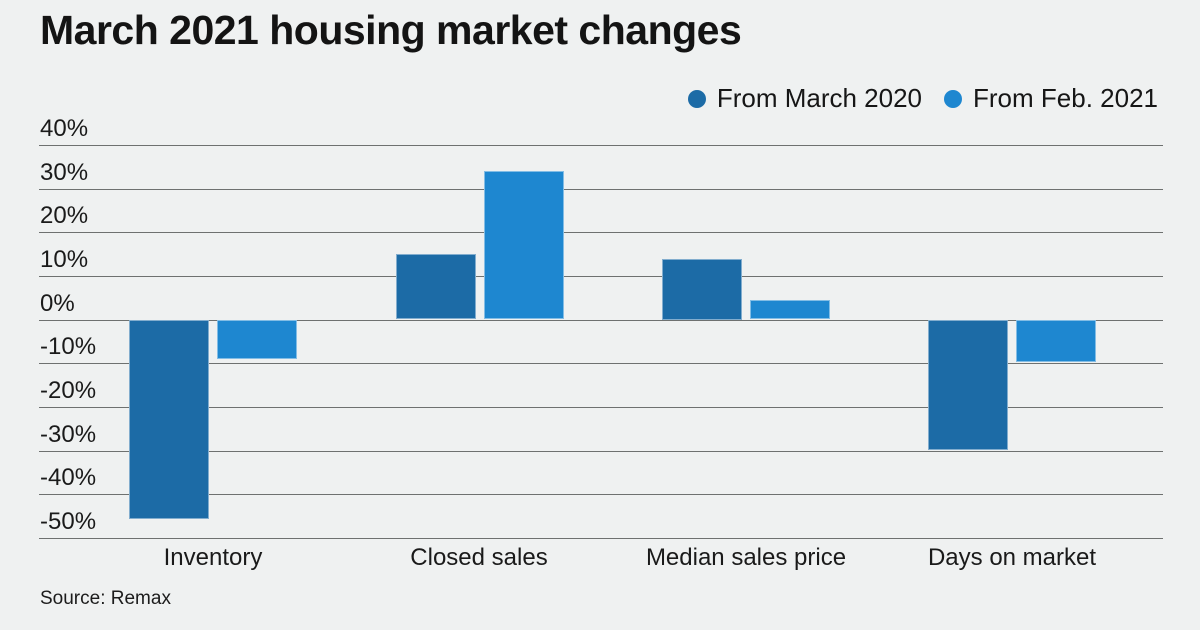 This screenshot has height=630, width=1200. Describe the element at coordinates (1056, 341) in the screenshot. I see `bar-days-on-market-from-feb-2021` at that location.